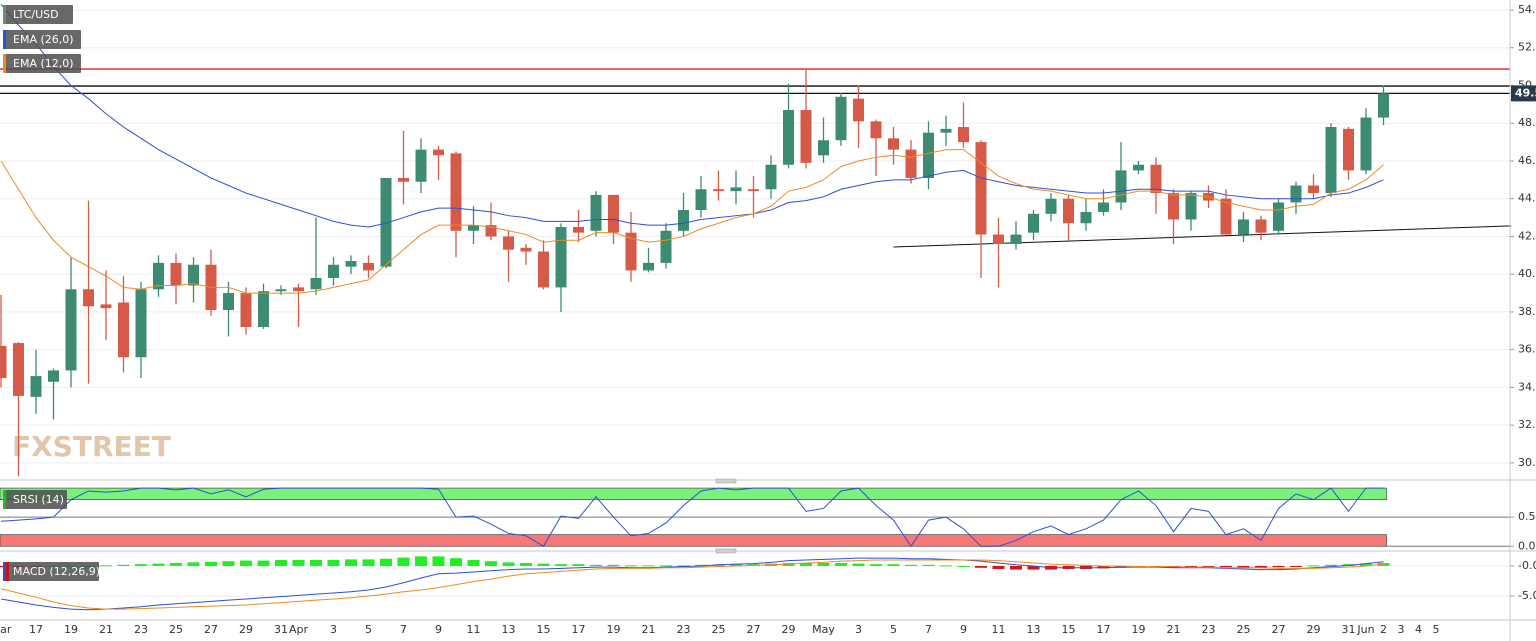 The image size is (1536, 641). Describe the element at coordinates (51, 571) in the screenshot. I see `indicator-label-box` at that location.